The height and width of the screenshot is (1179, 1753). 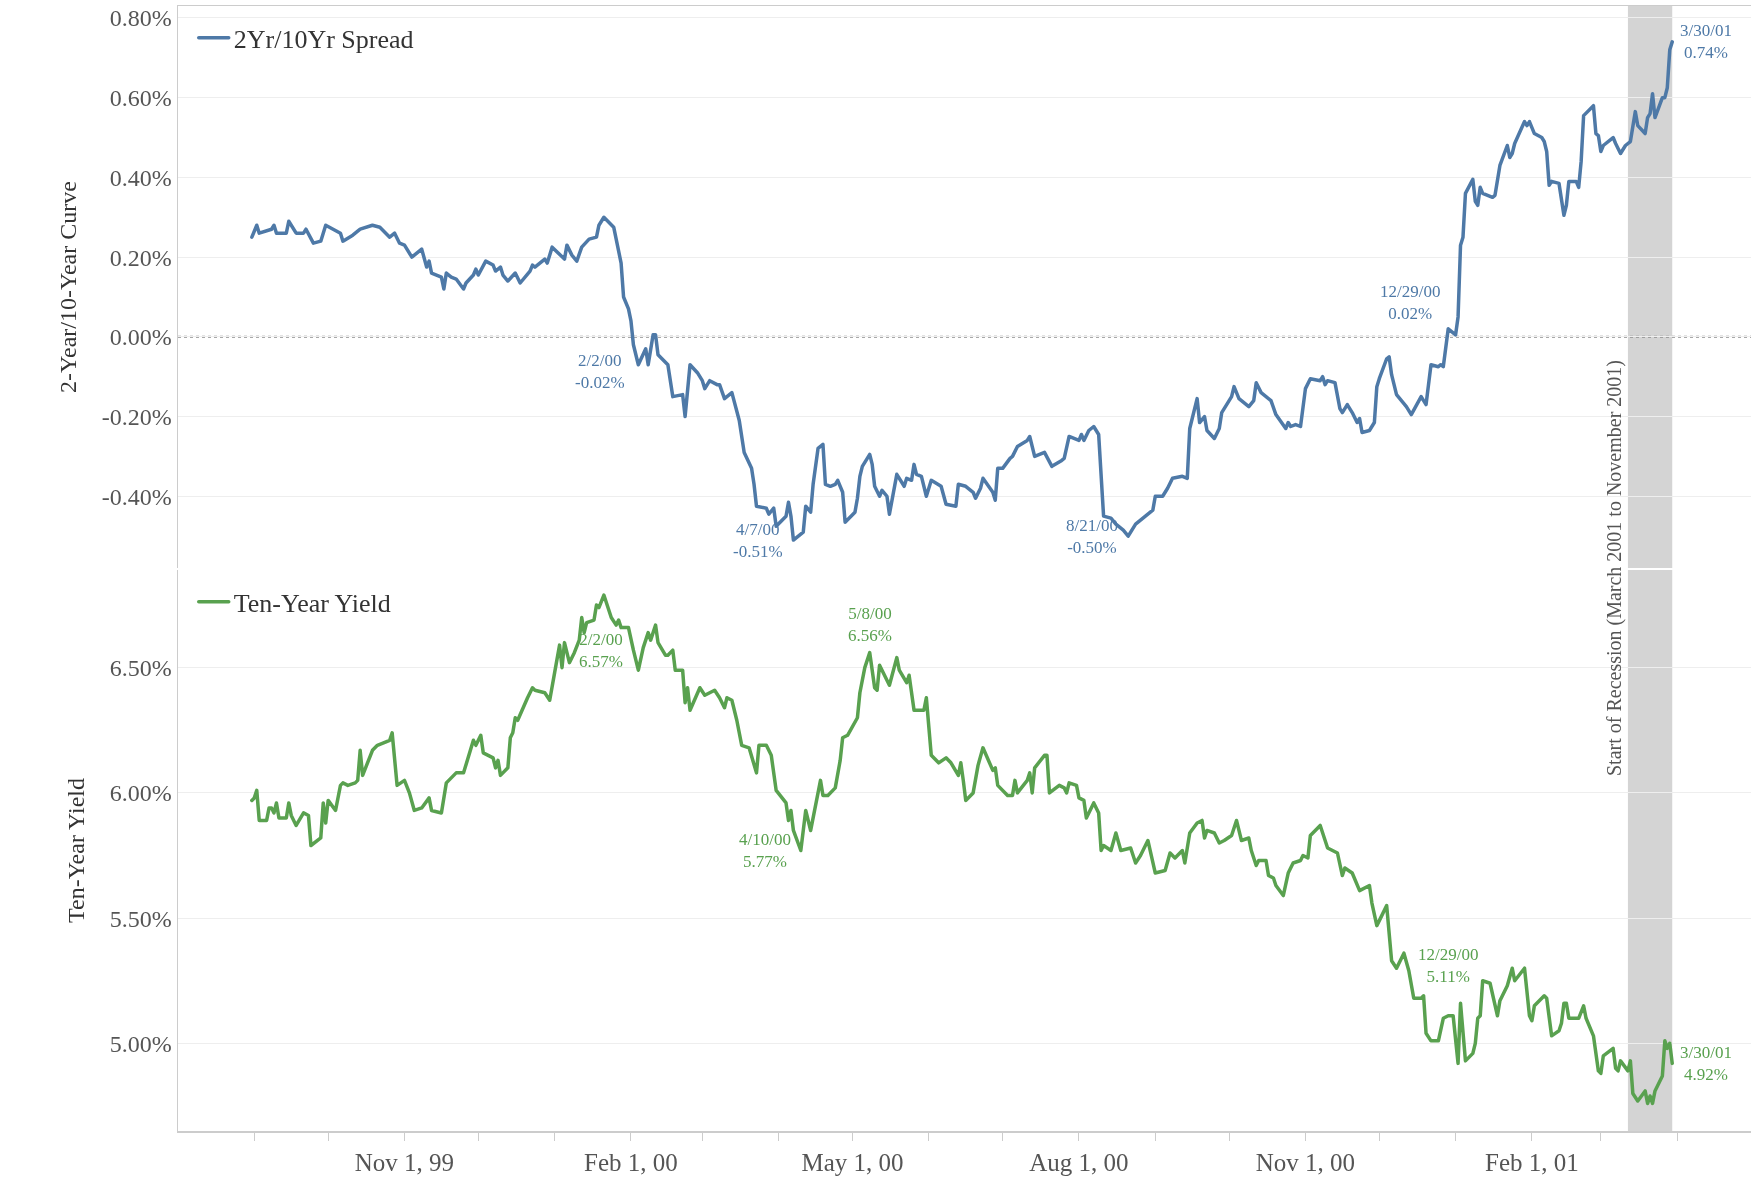 What do you see at coordinates (1410, 303) in the screenshot?
I see `annotation: 12/29/00 0.02%` at bounding box center [1410, 303].